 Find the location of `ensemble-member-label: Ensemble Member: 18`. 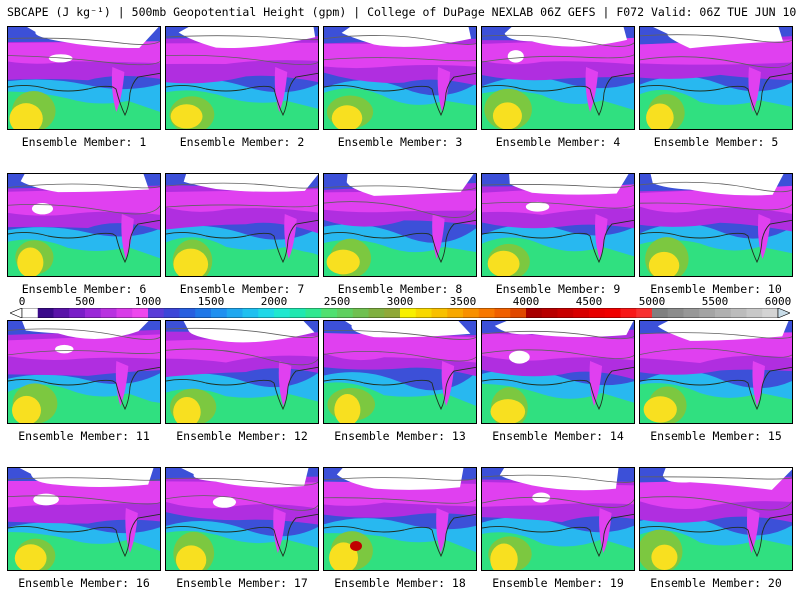

ensemble-member-label: Ensemble Member: 18 is located at coordinates (400, 583).